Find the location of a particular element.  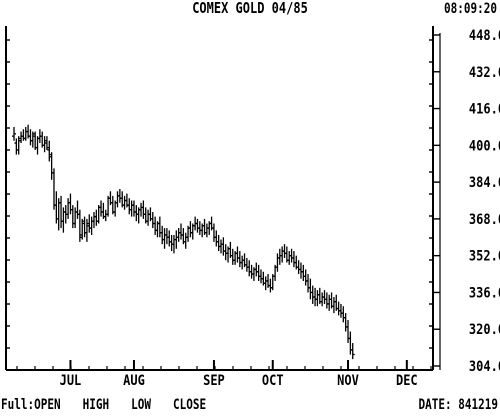

month-tick-label: NOV is located at coordinates (348, 381).